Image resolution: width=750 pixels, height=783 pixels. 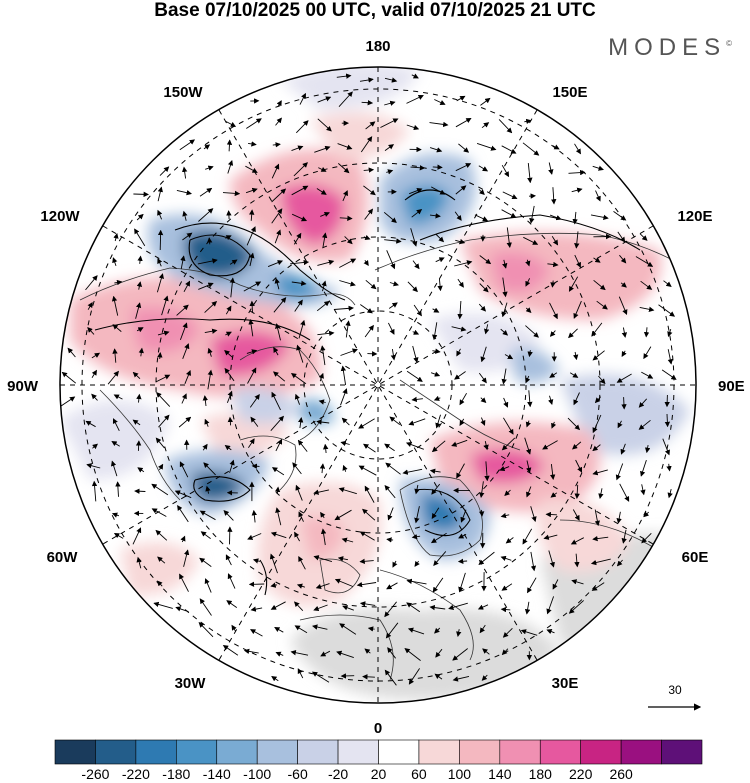 I want to click on anomaly-pos-northpac, so click(x=360, y=136).